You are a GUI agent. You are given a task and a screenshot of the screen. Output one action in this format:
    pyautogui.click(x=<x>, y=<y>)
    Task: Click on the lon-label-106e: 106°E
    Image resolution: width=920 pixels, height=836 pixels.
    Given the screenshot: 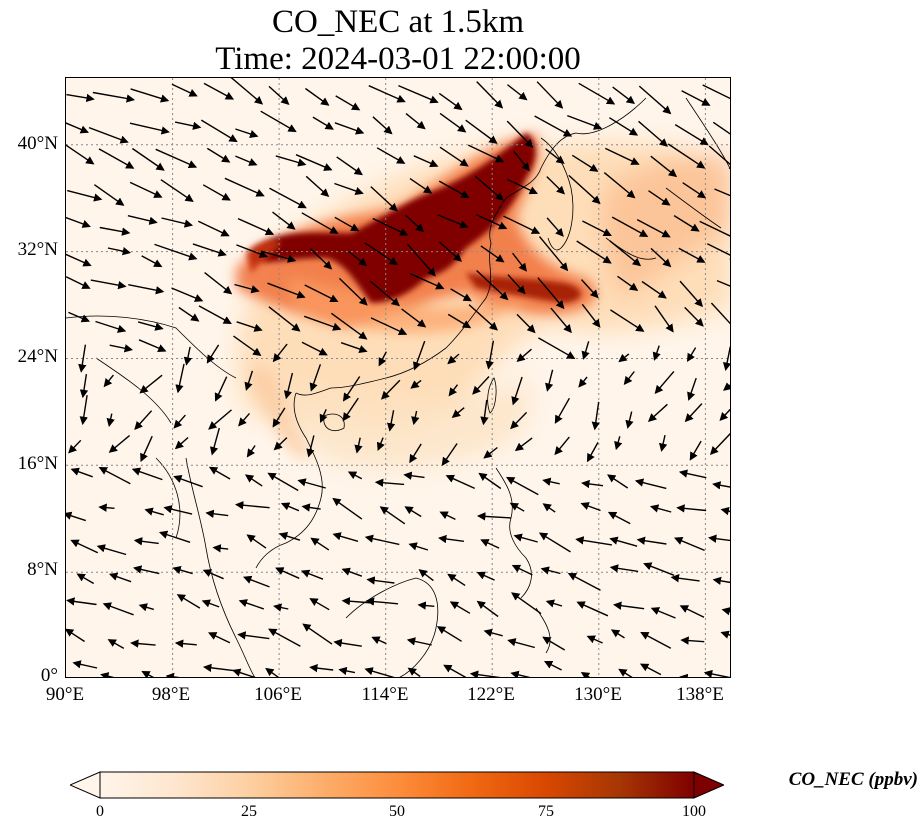 What is the action you would take?
    pyautogui.click(x=278, y=694)
    